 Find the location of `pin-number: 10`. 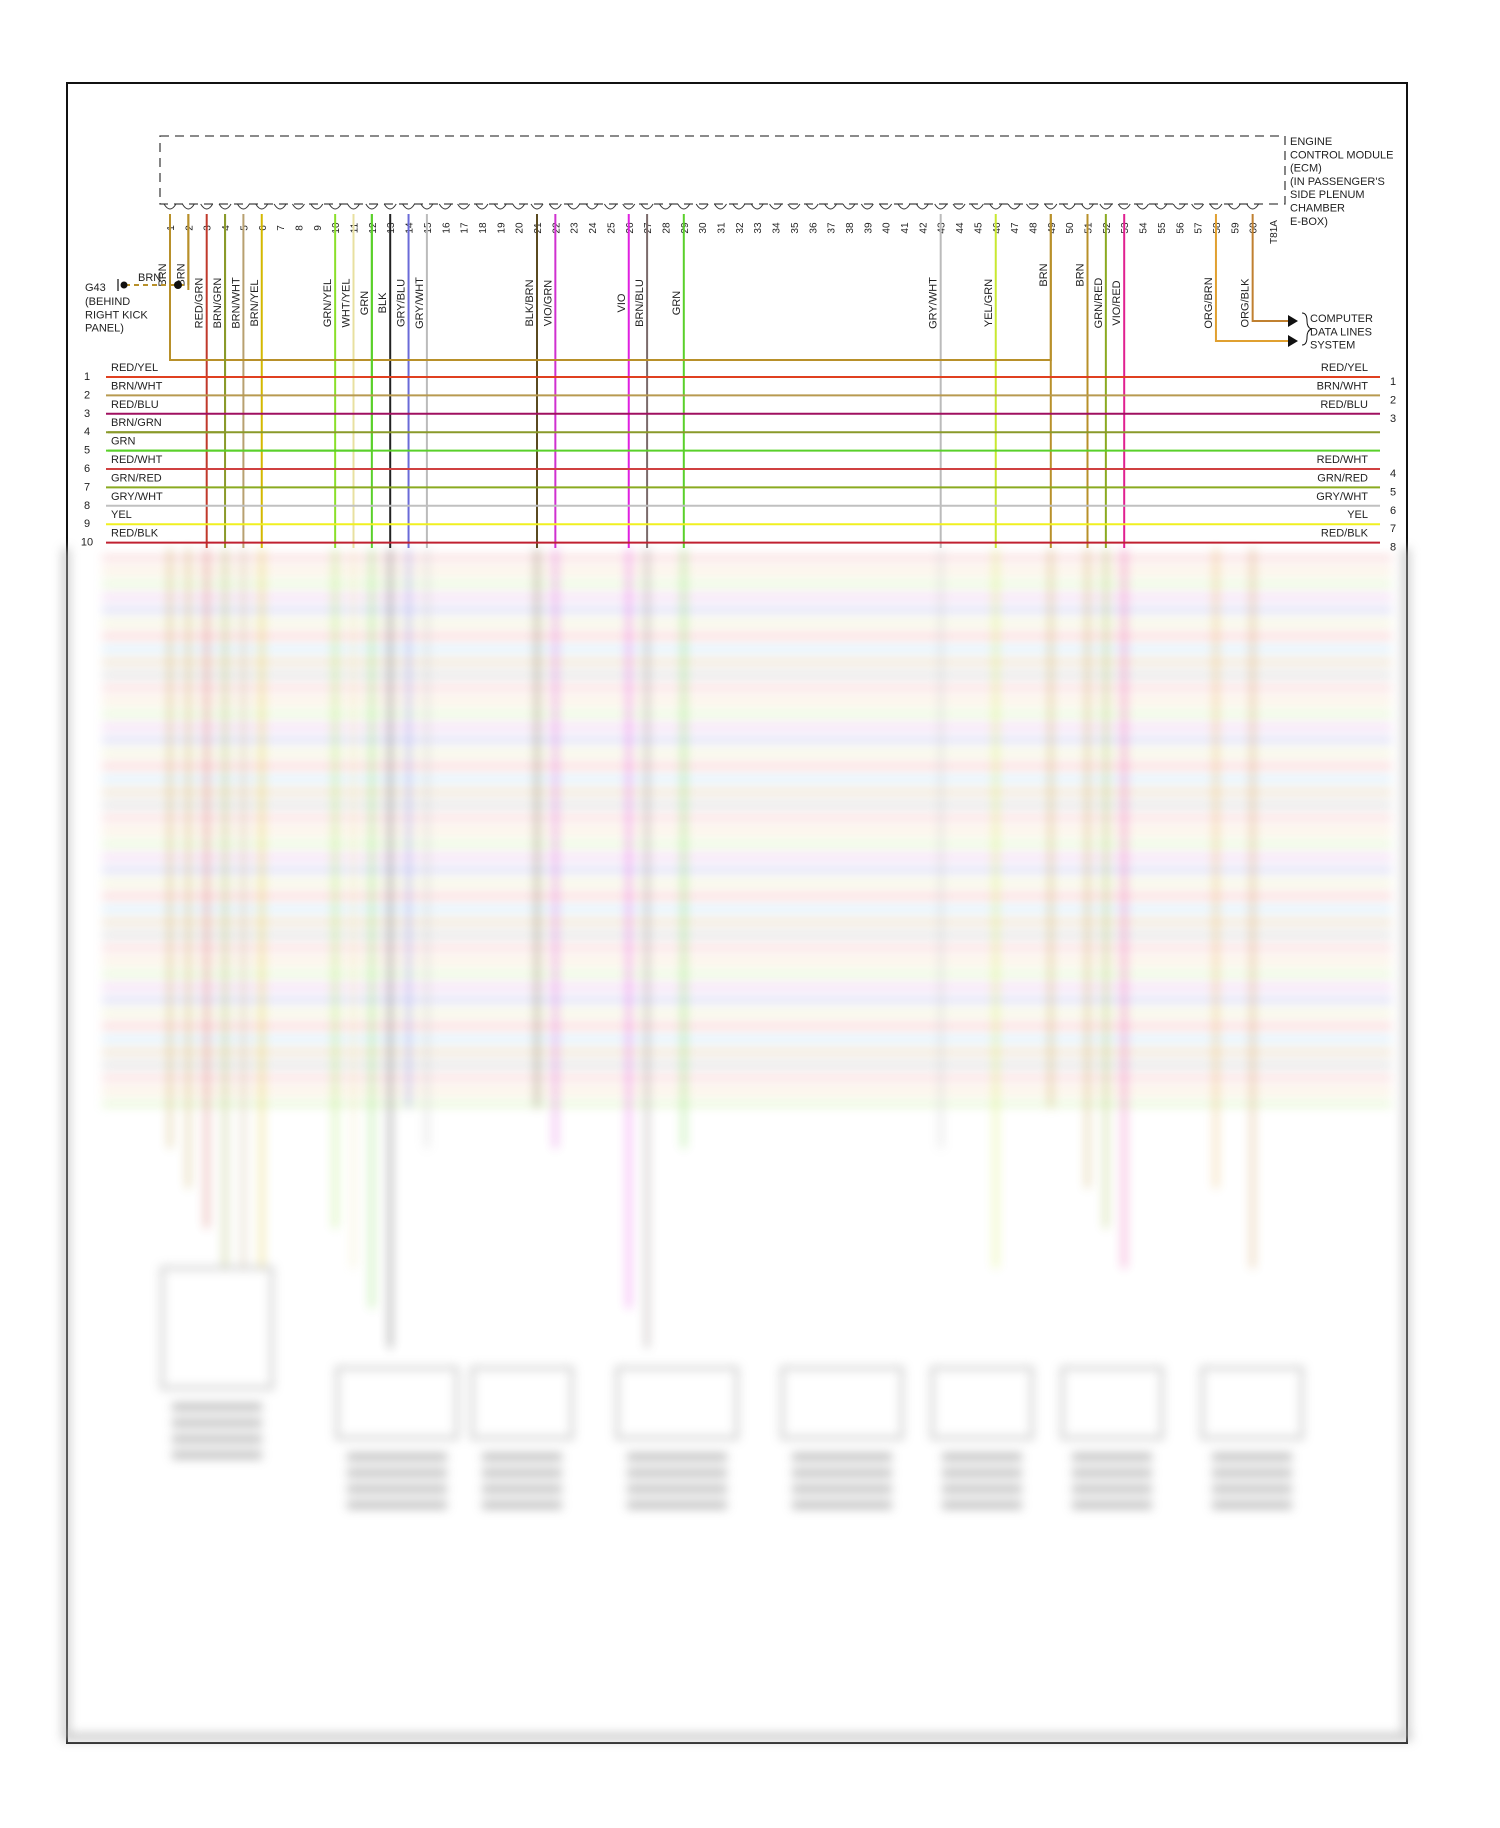

pin-number: 10 is located at coordinates (336, 228).